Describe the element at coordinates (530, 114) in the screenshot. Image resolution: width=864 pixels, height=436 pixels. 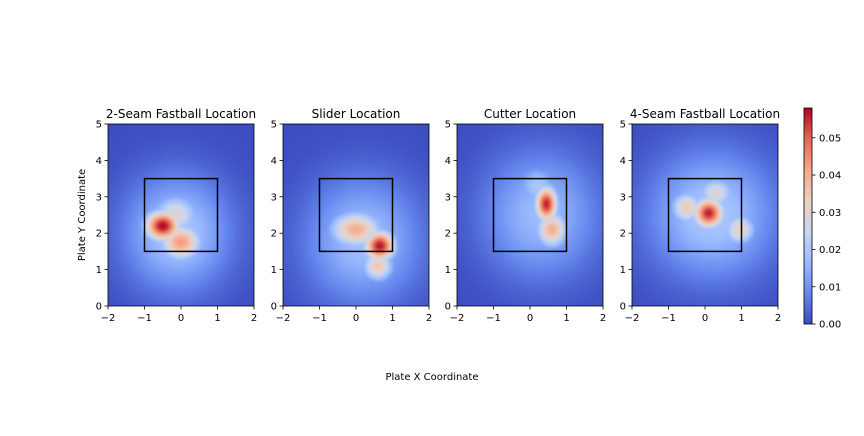
I see `panel-title: Cutter Location` at that location.